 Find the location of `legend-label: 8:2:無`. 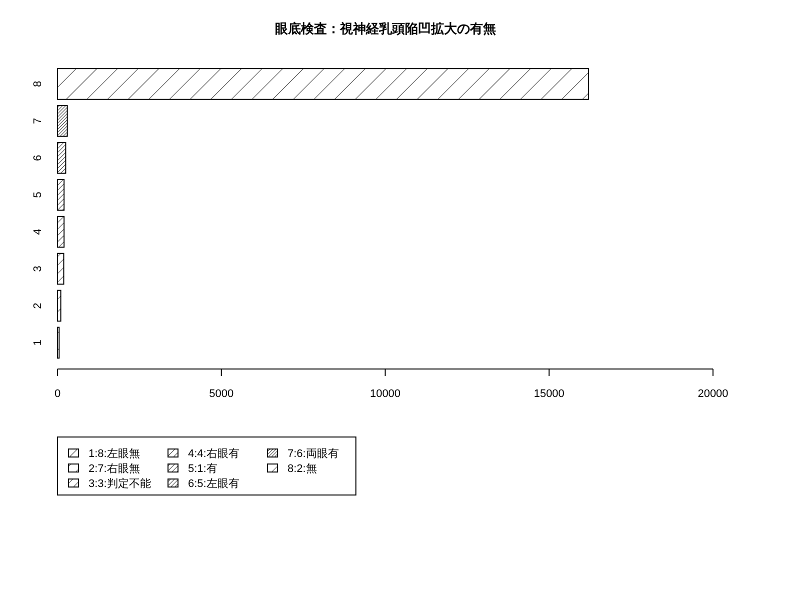

legend-label: 8:2:無 is located at coordinates (302, 469).